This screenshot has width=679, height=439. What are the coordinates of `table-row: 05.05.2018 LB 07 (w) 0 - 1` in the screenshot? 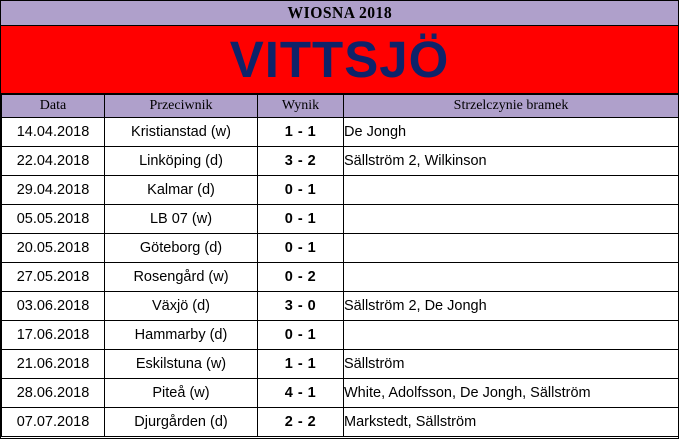 It's located at (340, 219).